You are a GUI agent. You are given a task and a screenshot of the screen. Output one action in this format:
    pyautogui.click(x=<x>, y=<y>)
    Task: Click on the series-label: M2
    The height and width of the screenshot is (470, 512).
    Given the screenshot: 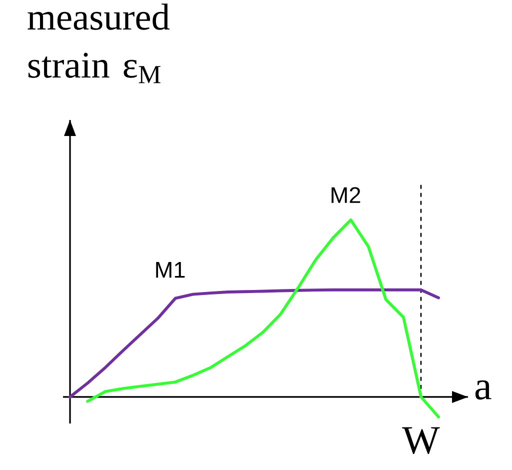 What is the action you would take?
    pyautogui.click(x=346, y=195)
    